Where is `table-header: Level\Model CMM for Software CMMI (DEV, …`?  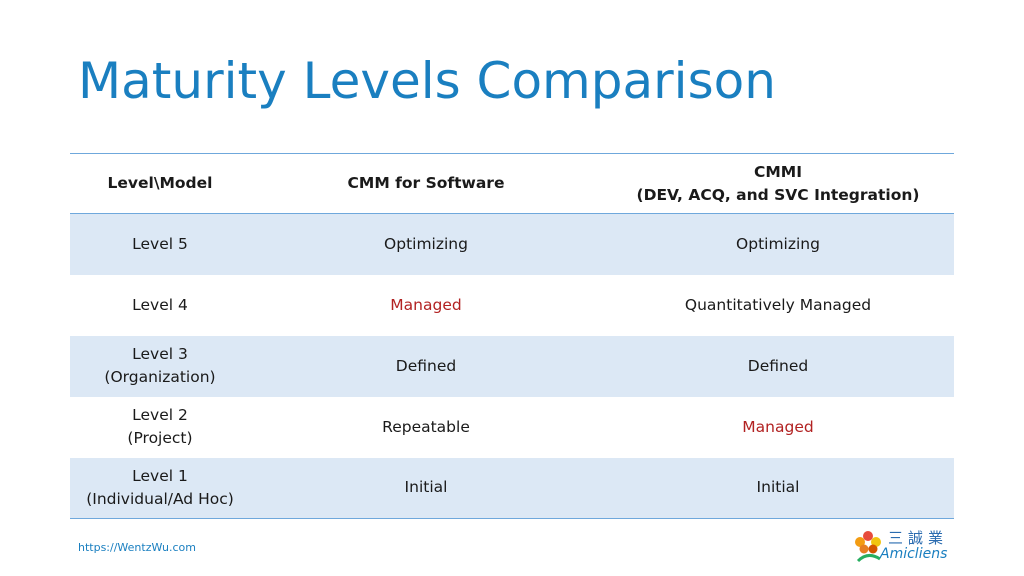
table-header: Level\Model CMM for Software CMMI (DEV, … is located at coordinates (512, 183).